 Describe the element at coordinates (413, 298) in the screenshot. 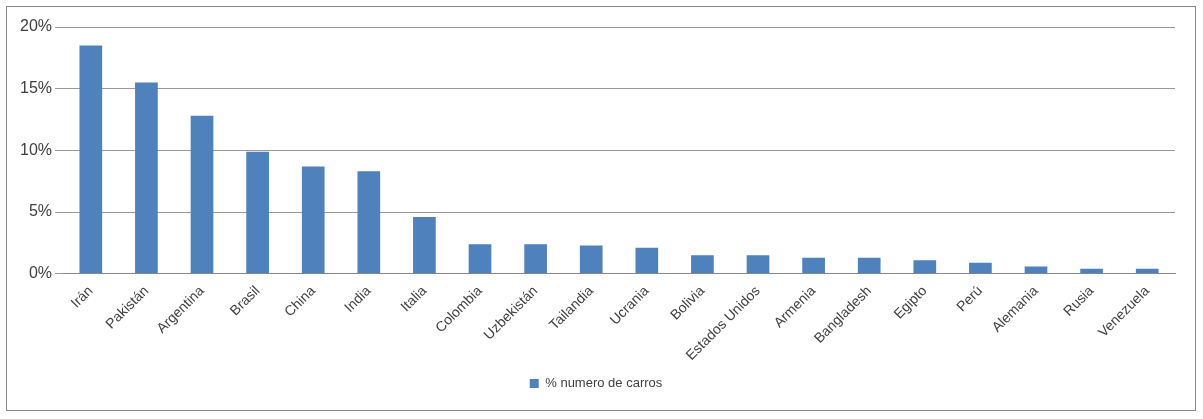

I see `x-tick-label: Italia` at that location.